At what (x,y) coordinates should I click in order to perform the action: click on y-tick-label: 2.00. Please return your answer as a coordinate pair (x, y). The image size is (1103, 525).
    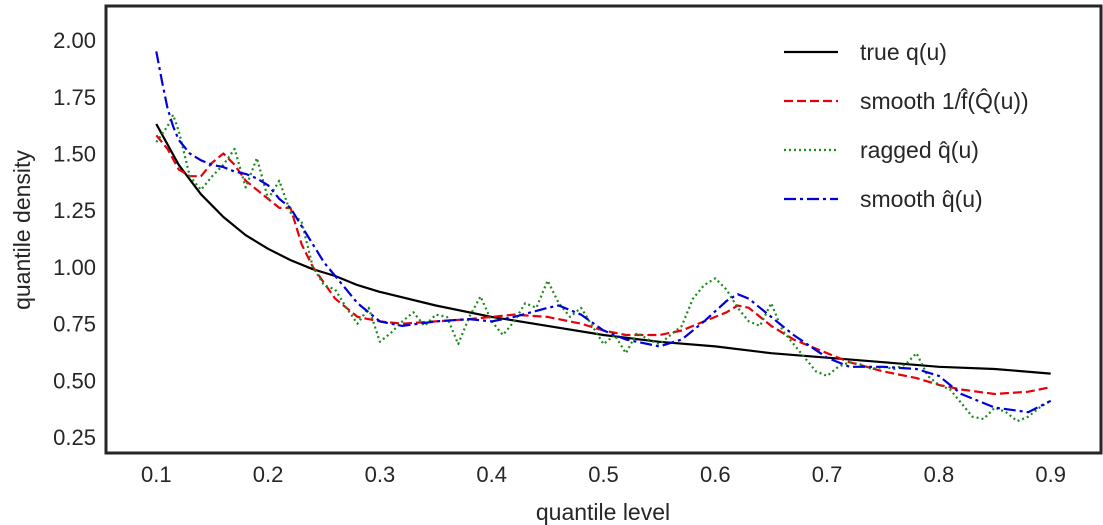
    Looking at the image, I should click on (74, 40).